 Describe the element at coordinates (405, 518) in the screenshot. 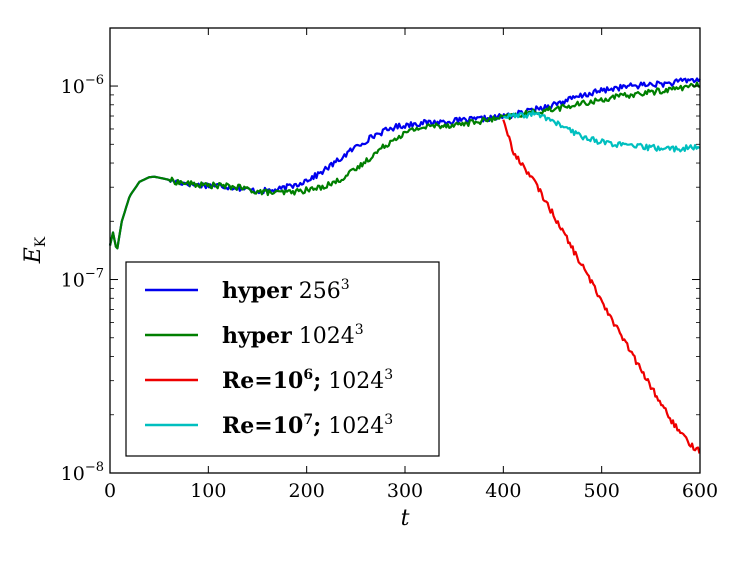

I see `x-axis-label: t` at that location.